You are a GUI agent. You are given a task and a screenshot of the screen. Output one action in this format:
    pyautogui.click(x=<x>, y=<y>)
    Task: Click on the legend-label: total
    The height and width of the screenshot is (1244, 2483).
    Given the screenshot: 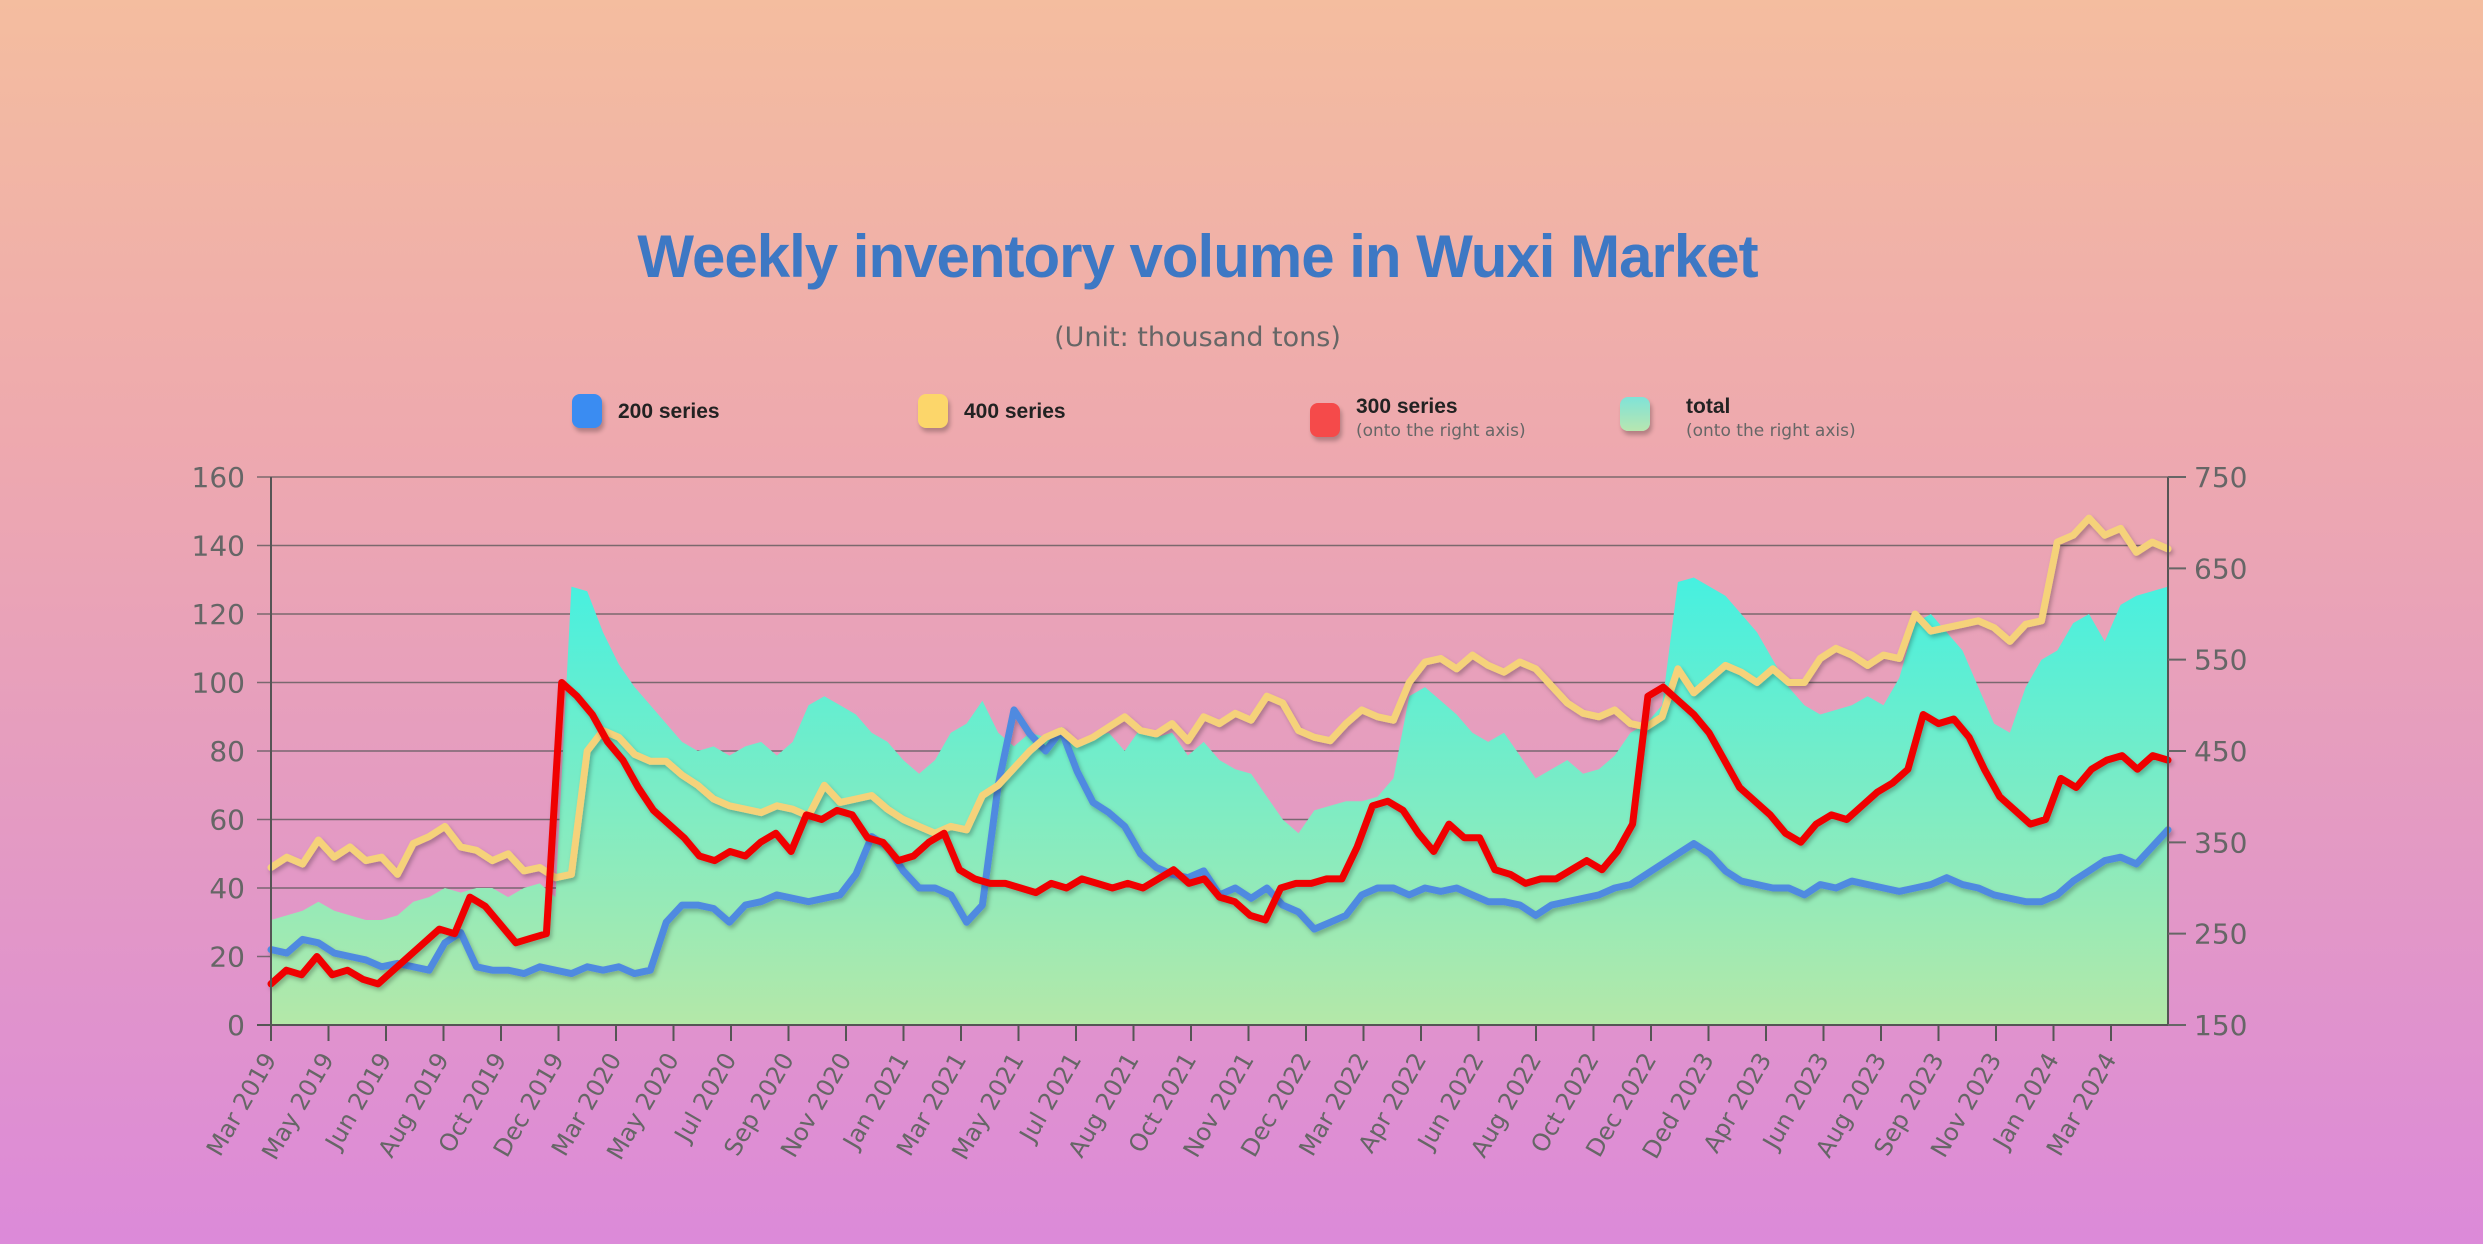 What is the action you would take?
    pyautogui.click(x=1708, y=406)
    